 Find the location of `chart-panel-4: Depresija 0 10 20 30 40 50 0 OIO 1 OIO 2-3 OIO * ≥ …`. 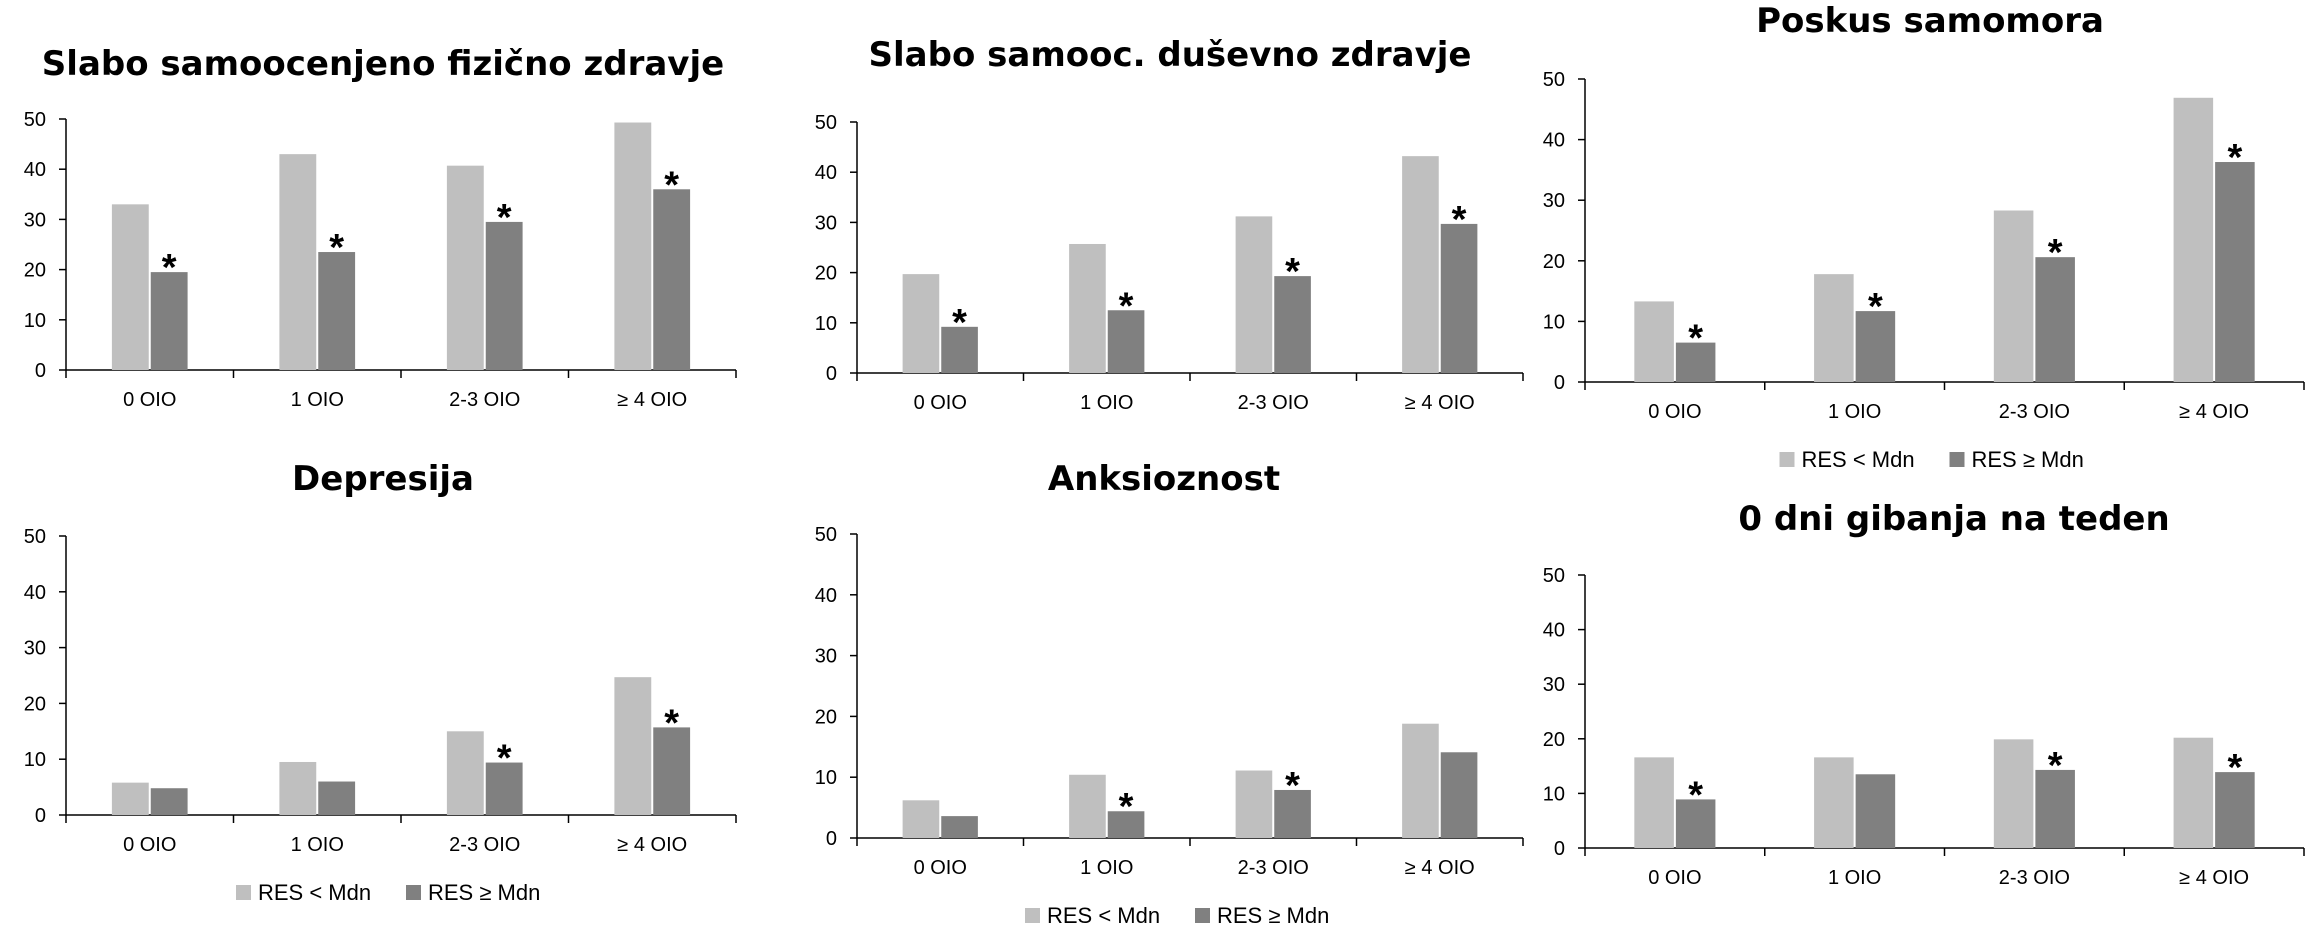

chart-panel-4: Depresija 0 10 20 30 40 50 0 OIO 1 OIO 2-3 OIO * ≥ … is located at coordinates (380, 682).